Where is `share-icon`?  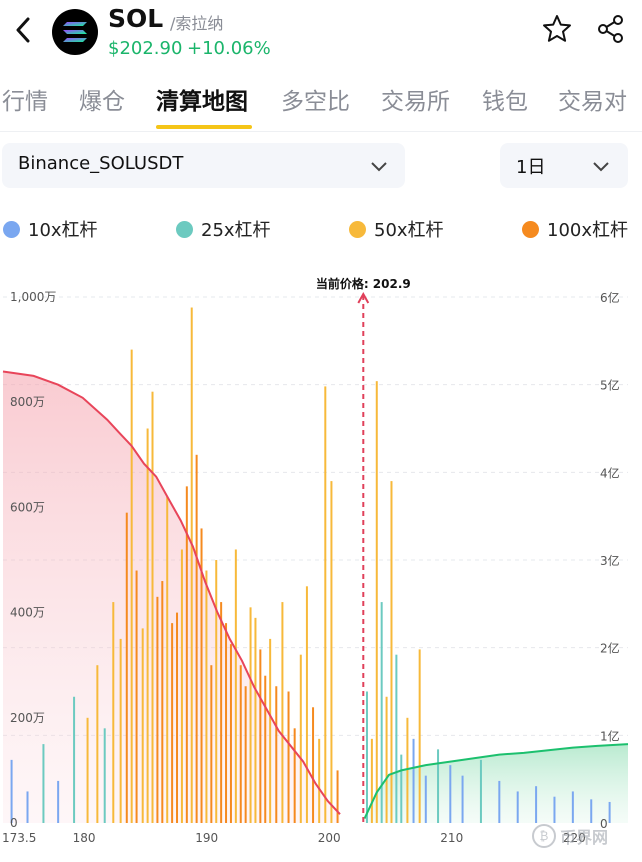
share-icon is located at coordinates (611, 31).